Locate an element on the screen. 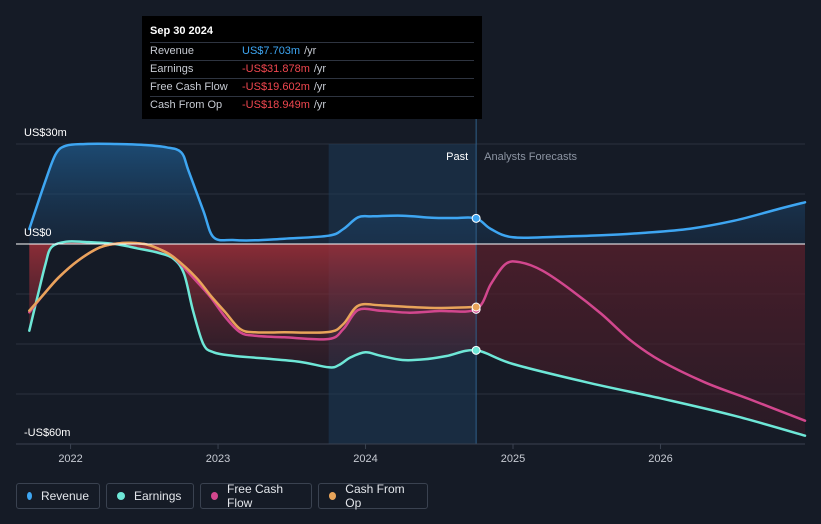 The width and height of the screenshot is (821, 524). legend-label: Free Cash Flow is located at coordinates (255, 496).